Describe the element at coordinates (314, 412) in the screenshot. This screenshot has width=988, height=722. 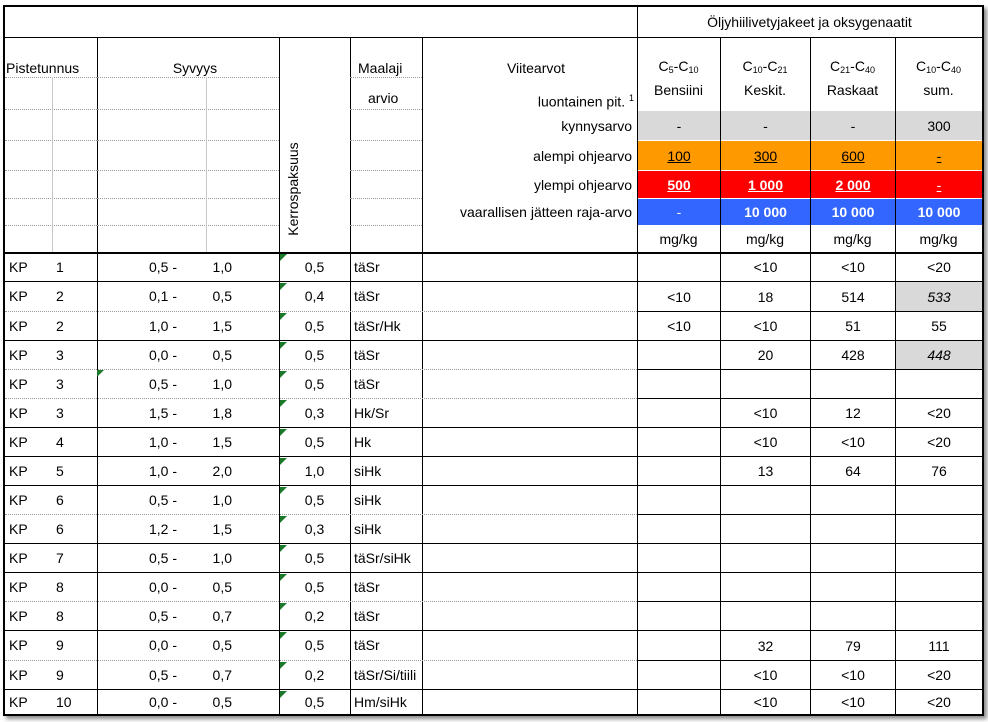
I see `layer-thickness: 0,3` at that location.